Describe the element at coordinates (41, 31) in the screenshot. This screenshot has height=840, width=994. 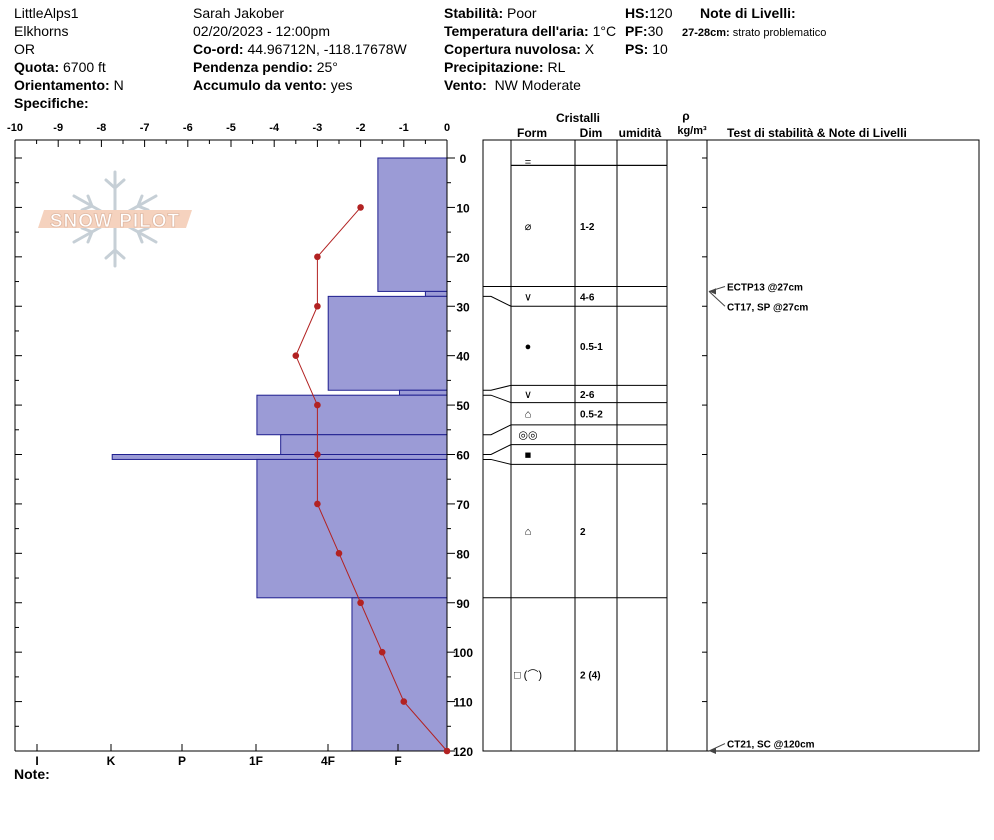
I see `range: Elkhorns` at that location.